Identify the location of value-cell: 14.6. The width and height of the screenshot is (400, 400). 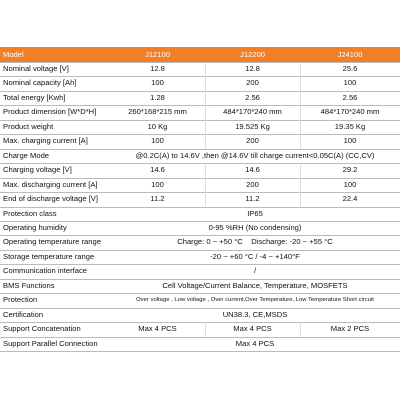
(157, 170).